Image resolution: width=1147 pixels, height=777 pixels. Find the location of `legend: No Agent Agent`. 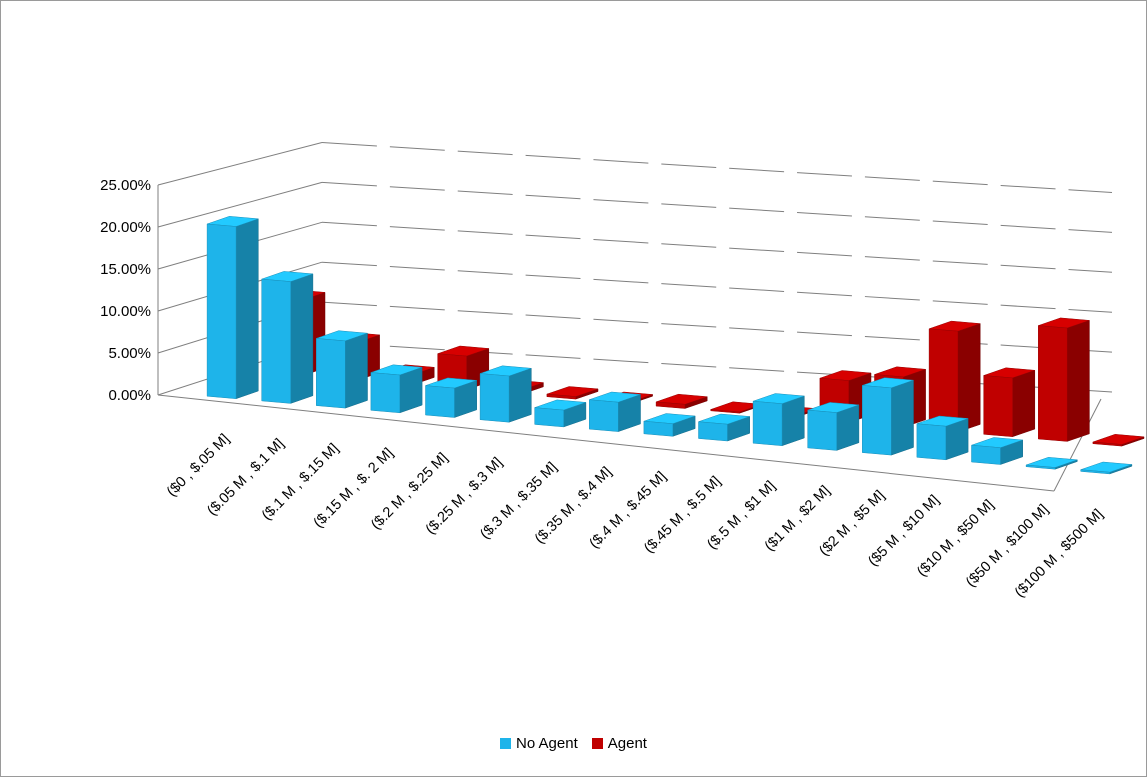

legend: No Agent Agent is located at coordinates (573, 743).